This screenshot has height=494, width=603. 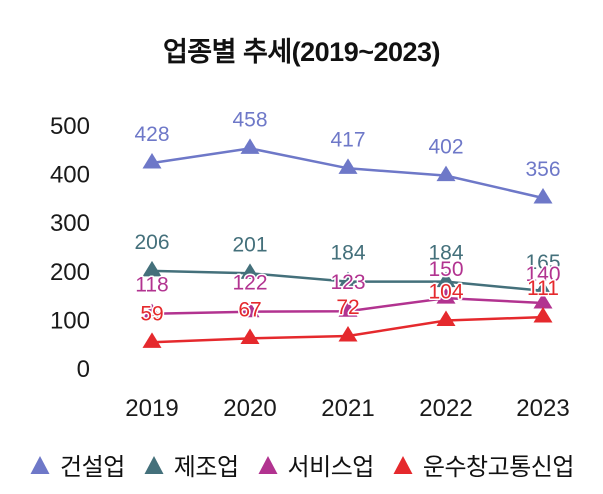 I want to click on x-axis-tick-label: 2019, so click(x=151, y=408).